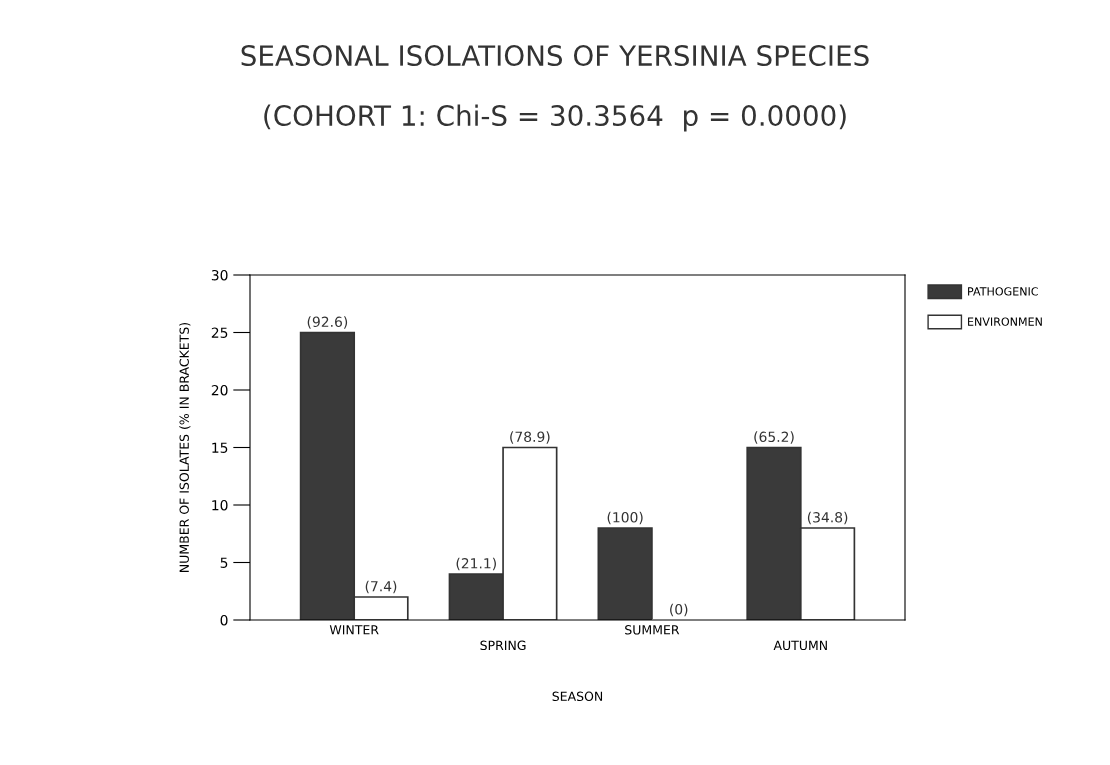 Image resolution: width=1110 pixels, height=765 pixels. Describe the element at coordinates (652, 630) in the screenshot. I see `x-tick-label: SUMMER` at that location.